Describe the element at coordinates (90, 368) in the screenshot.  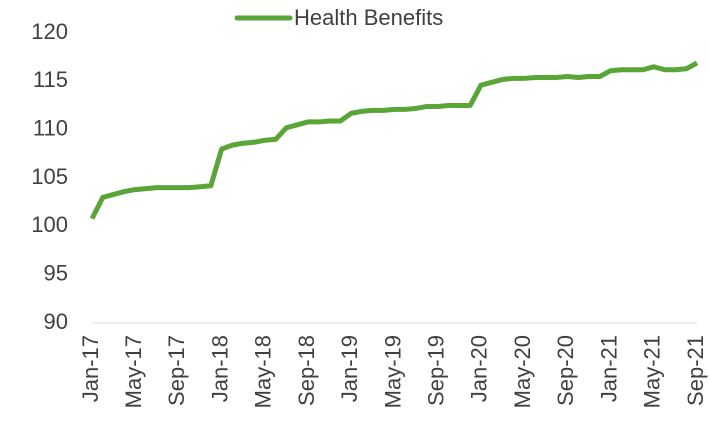
I see `x-tick-label: Jan-17` at that location.